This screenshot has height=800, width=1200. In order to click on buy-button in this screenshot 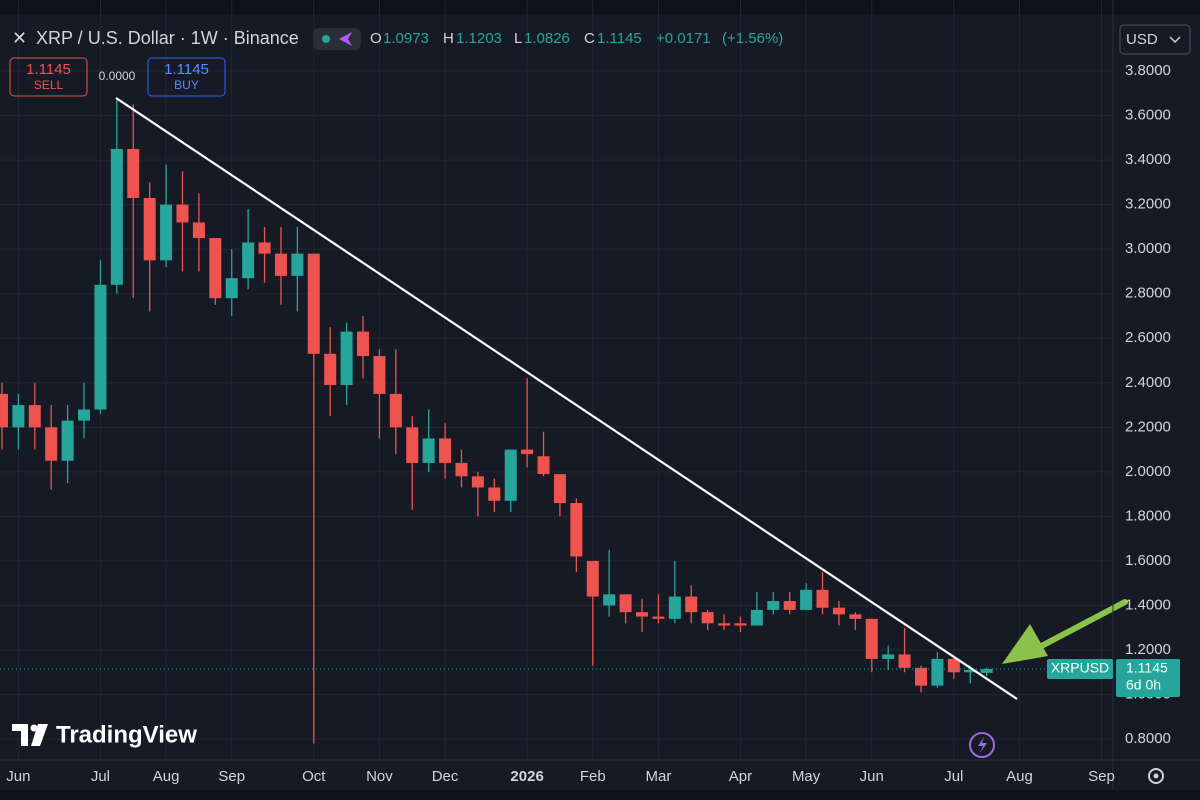, I will do `click(186, 77)`.